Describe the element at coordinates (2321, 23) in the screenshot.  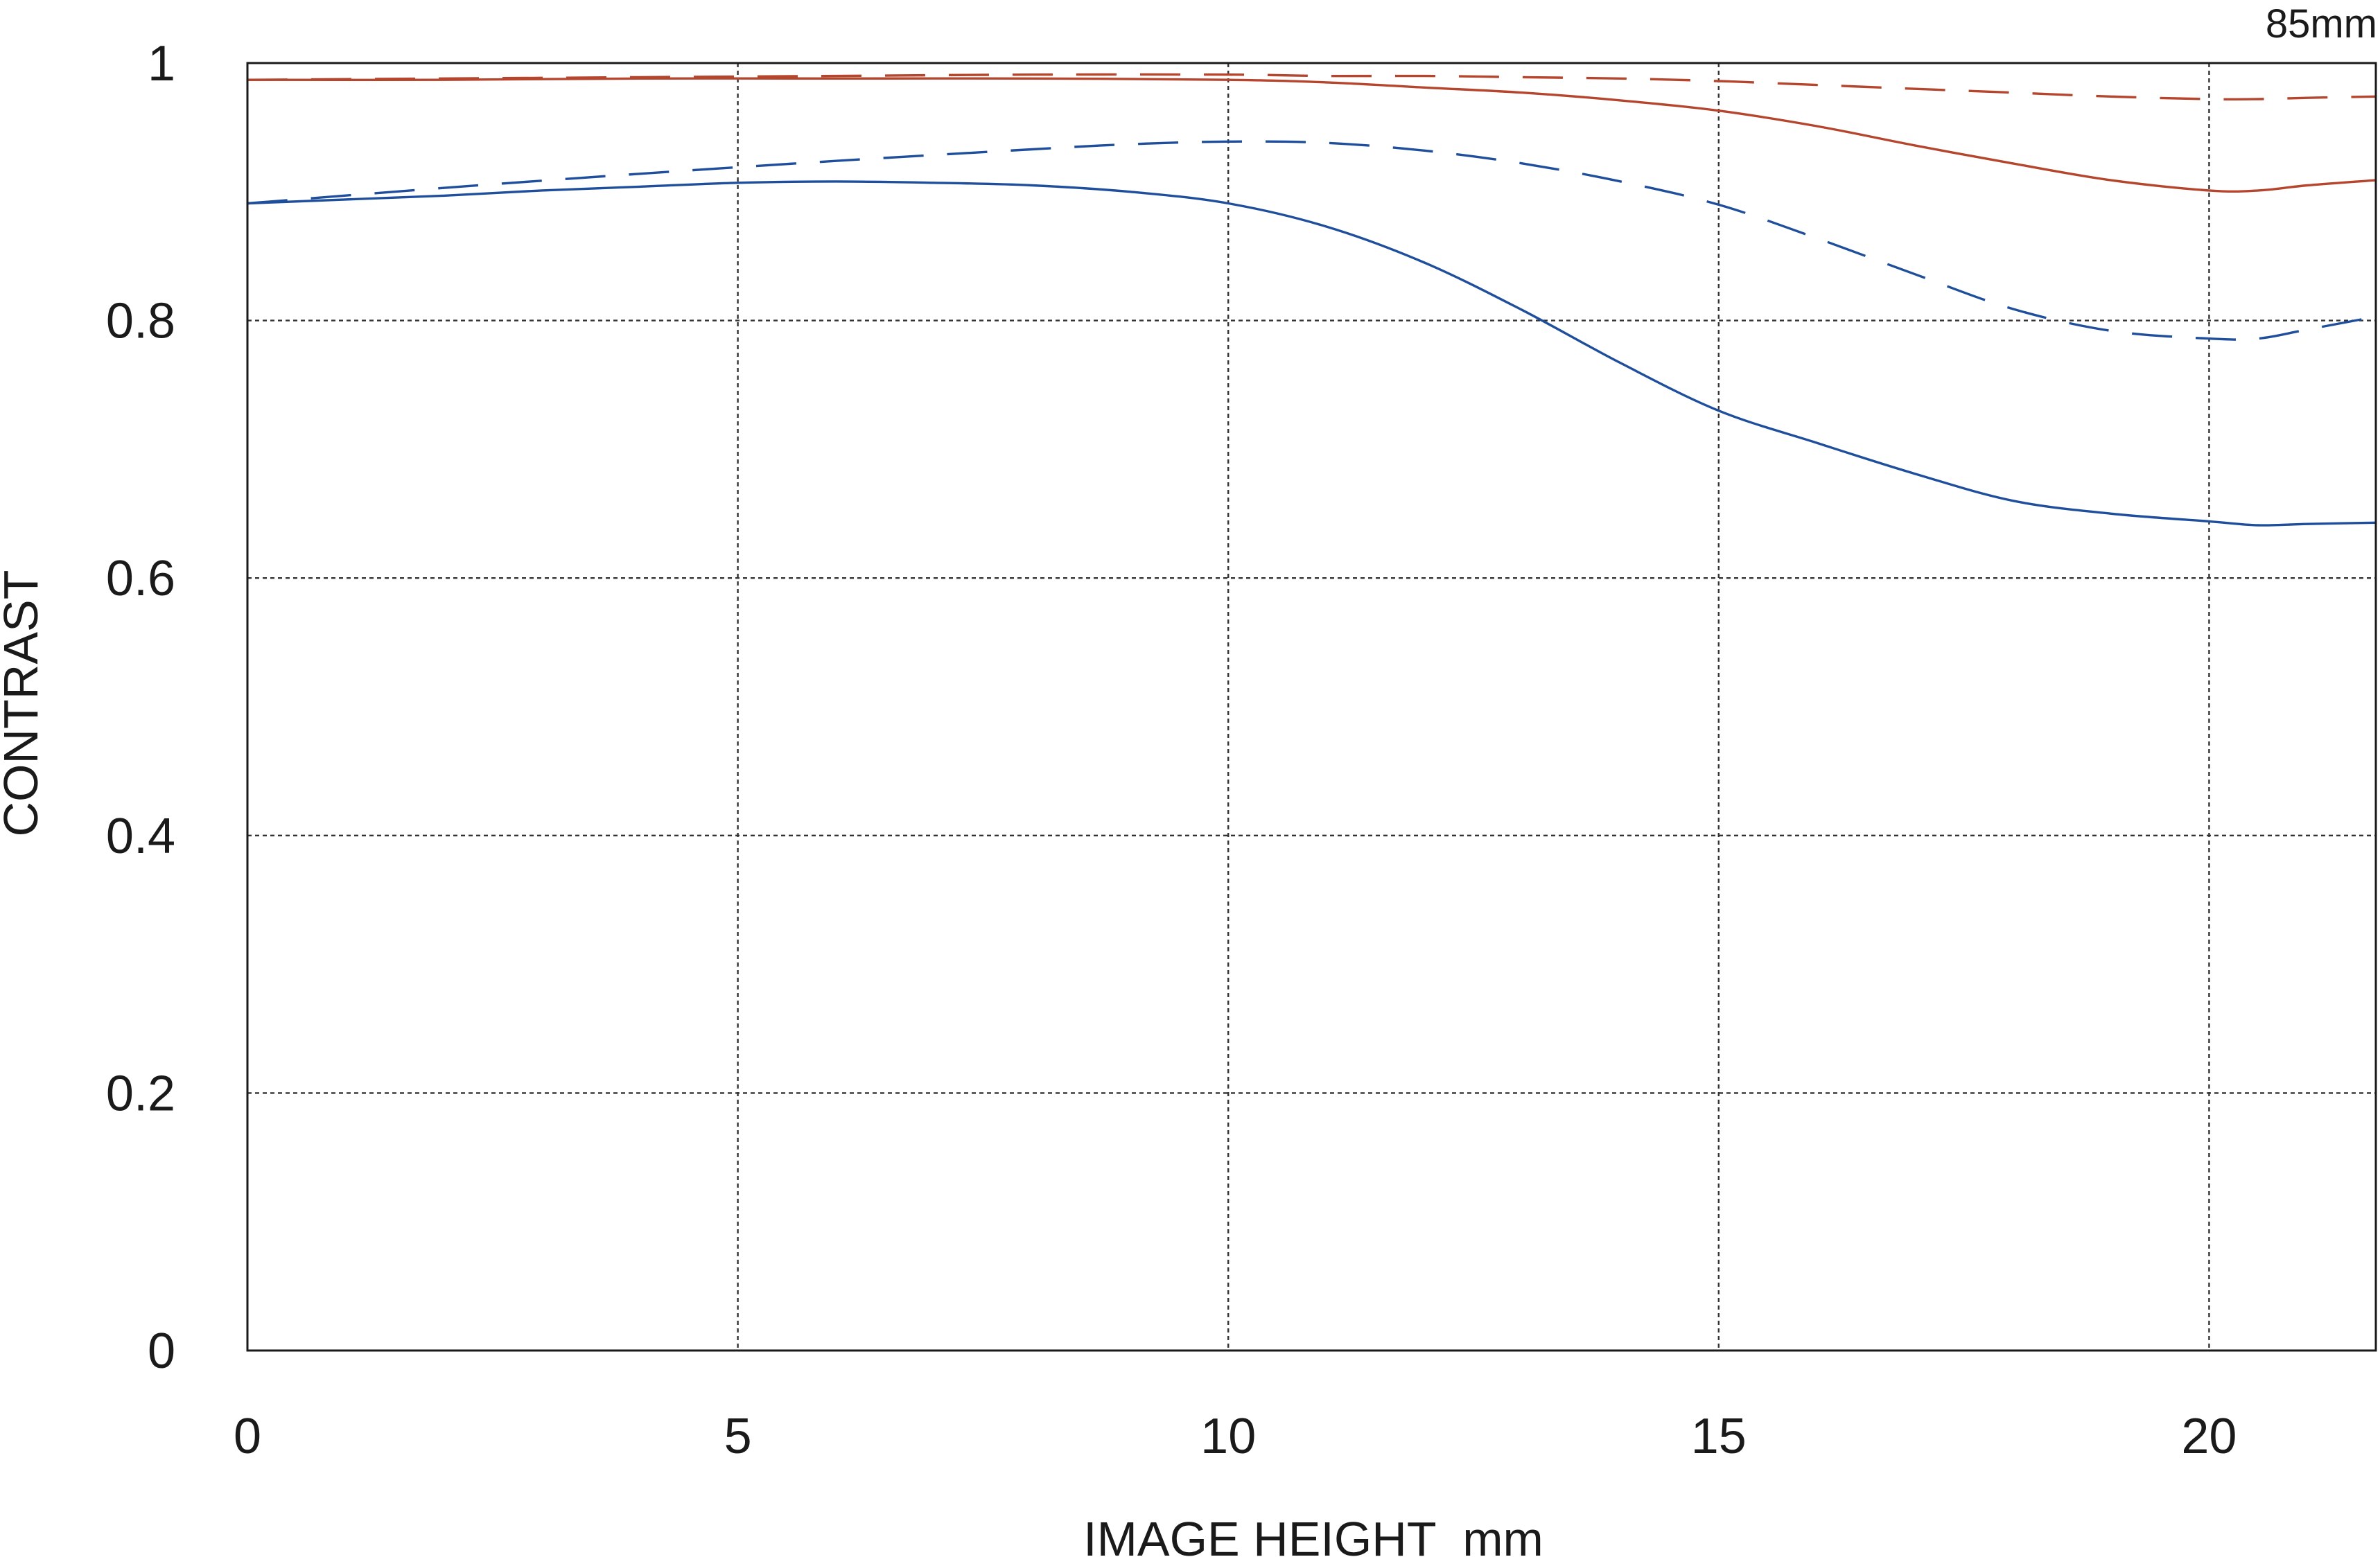
I see `focal-length-label: 85mm` at that location.